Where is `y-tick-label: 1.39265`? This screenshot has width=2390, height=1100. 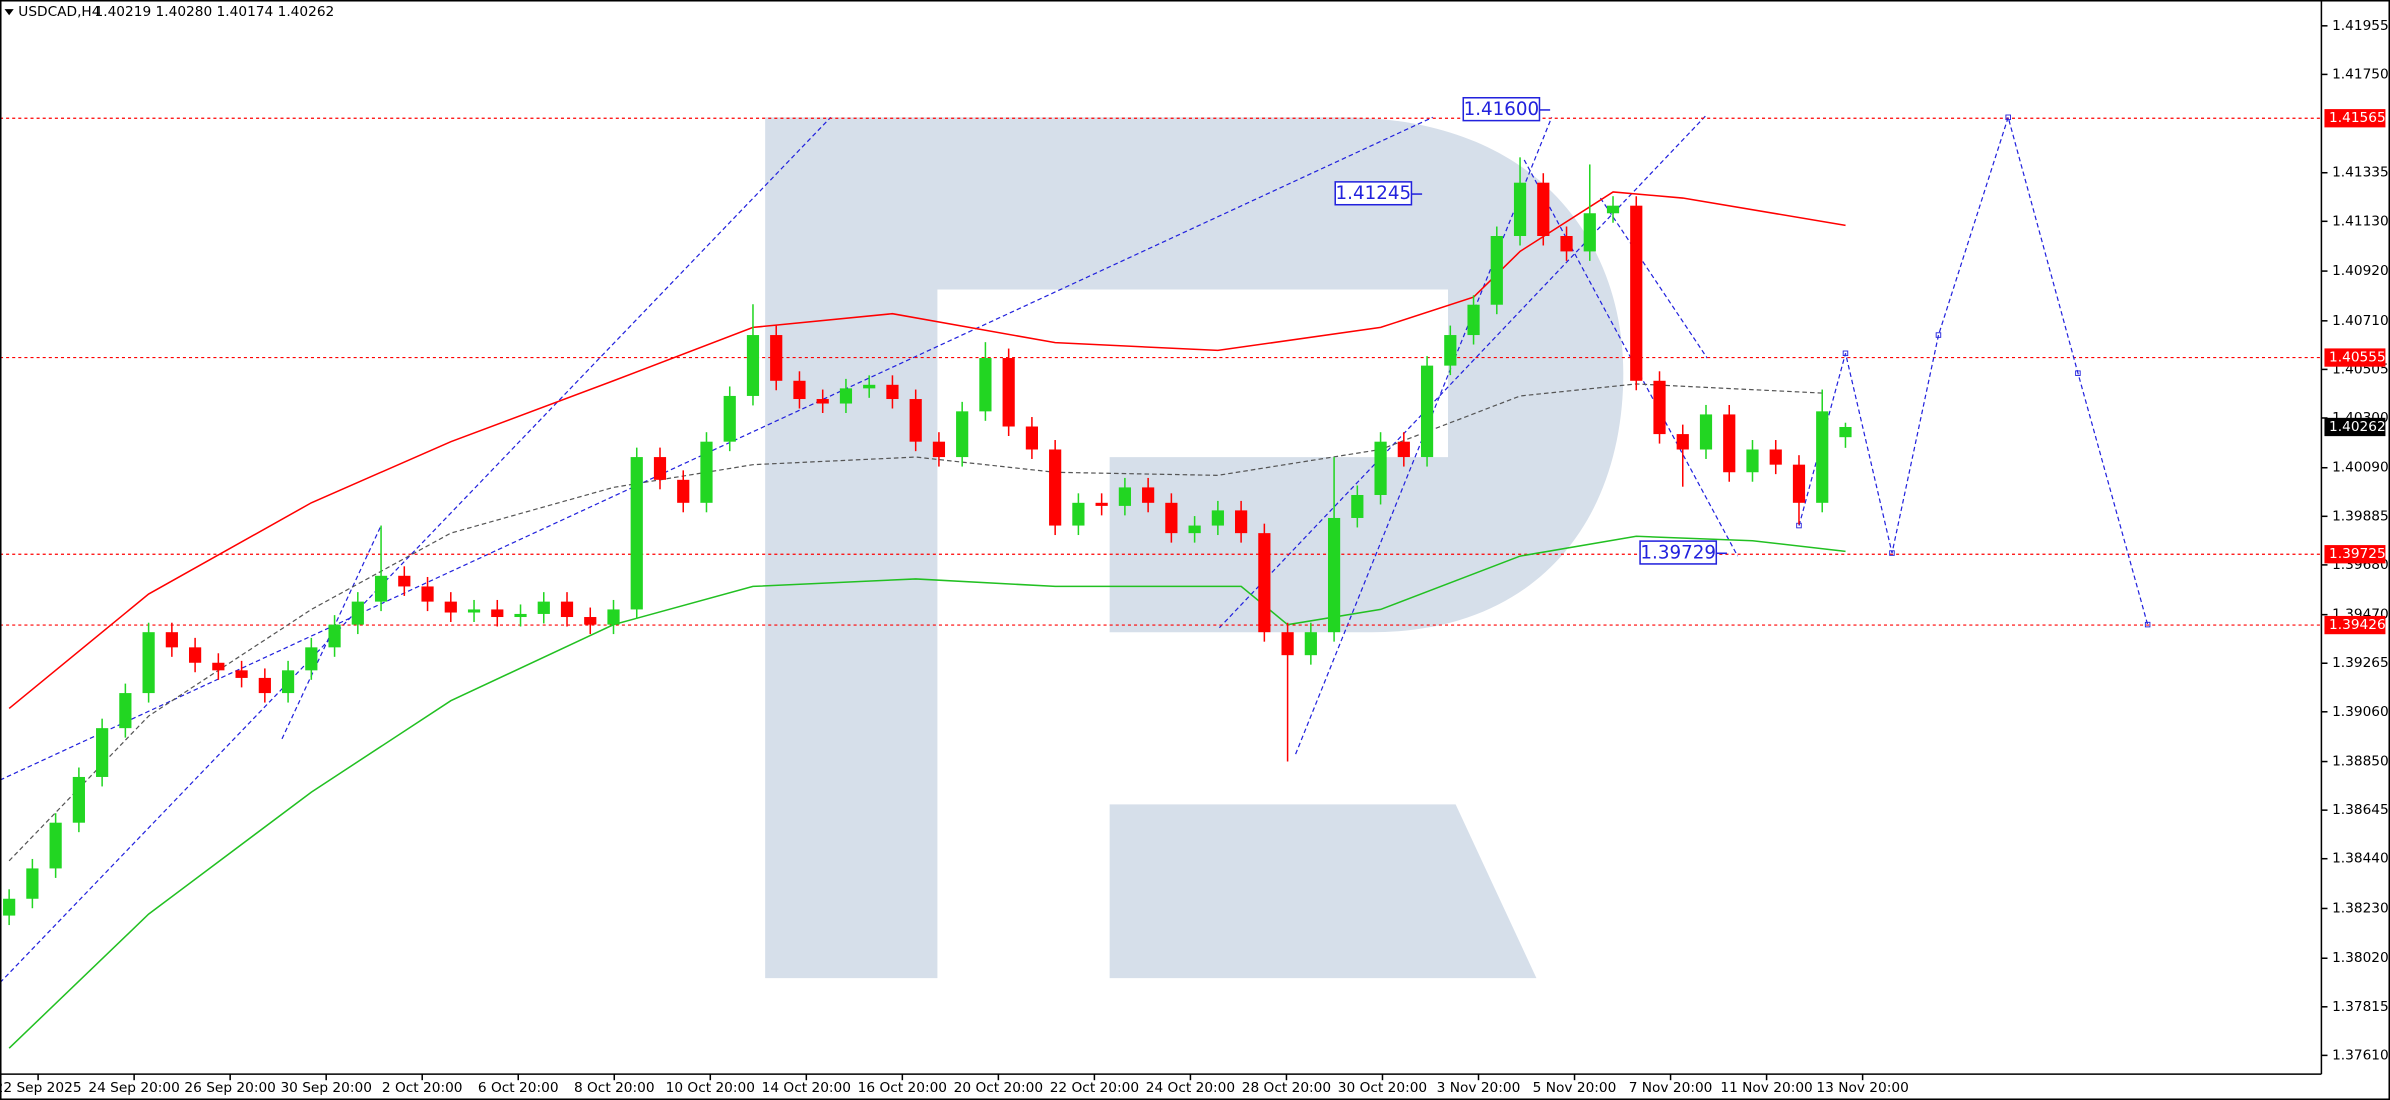 y-tick-label: 1.39265 is located at coordinates (2360, 663).